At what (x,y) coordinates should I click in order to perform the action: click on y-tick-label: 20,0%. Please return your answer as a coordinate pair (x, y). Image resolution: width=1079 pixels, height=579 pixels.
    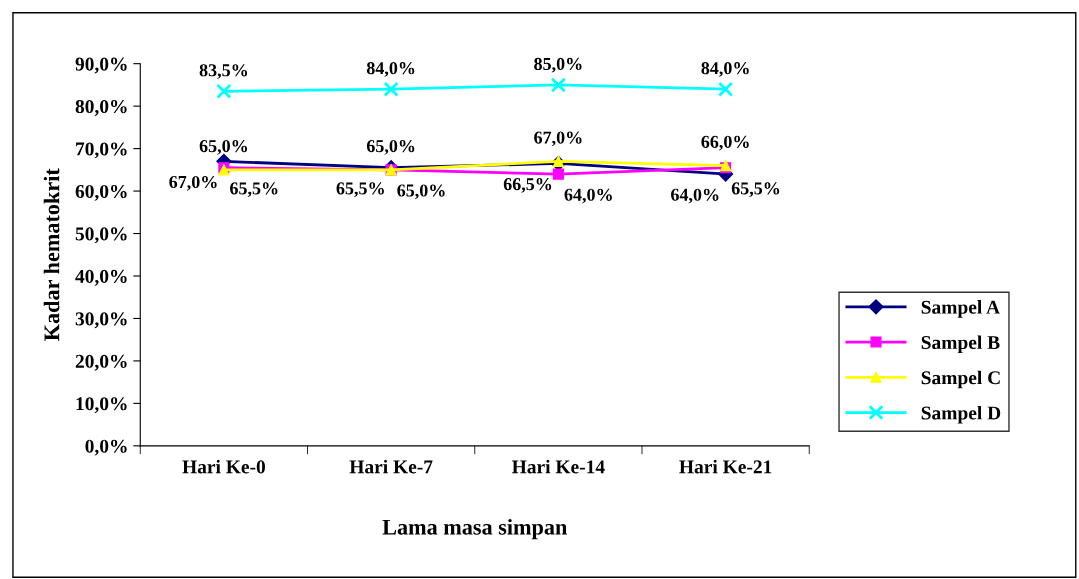
    Looking at the image, I should click on (101, 362).